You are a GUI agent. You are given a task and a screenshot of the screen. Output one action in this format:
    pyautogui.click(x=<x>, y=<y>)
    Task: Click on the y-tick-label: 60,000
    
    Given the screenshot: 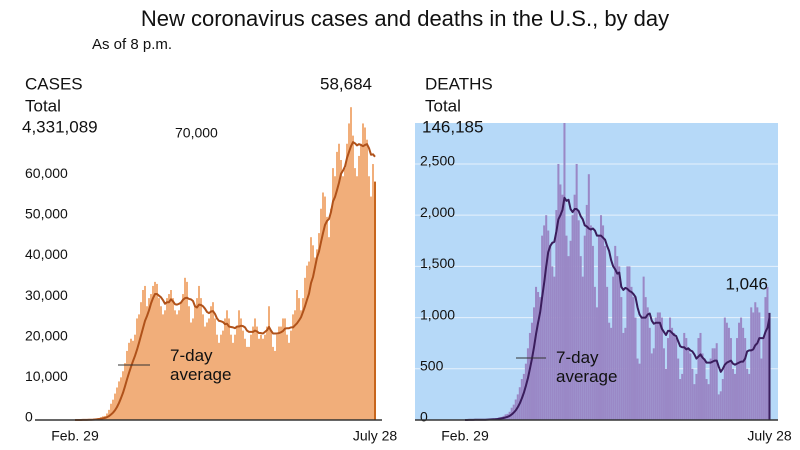 What is the action you would take?
    pyautogui.click(x=46, y=173)
    